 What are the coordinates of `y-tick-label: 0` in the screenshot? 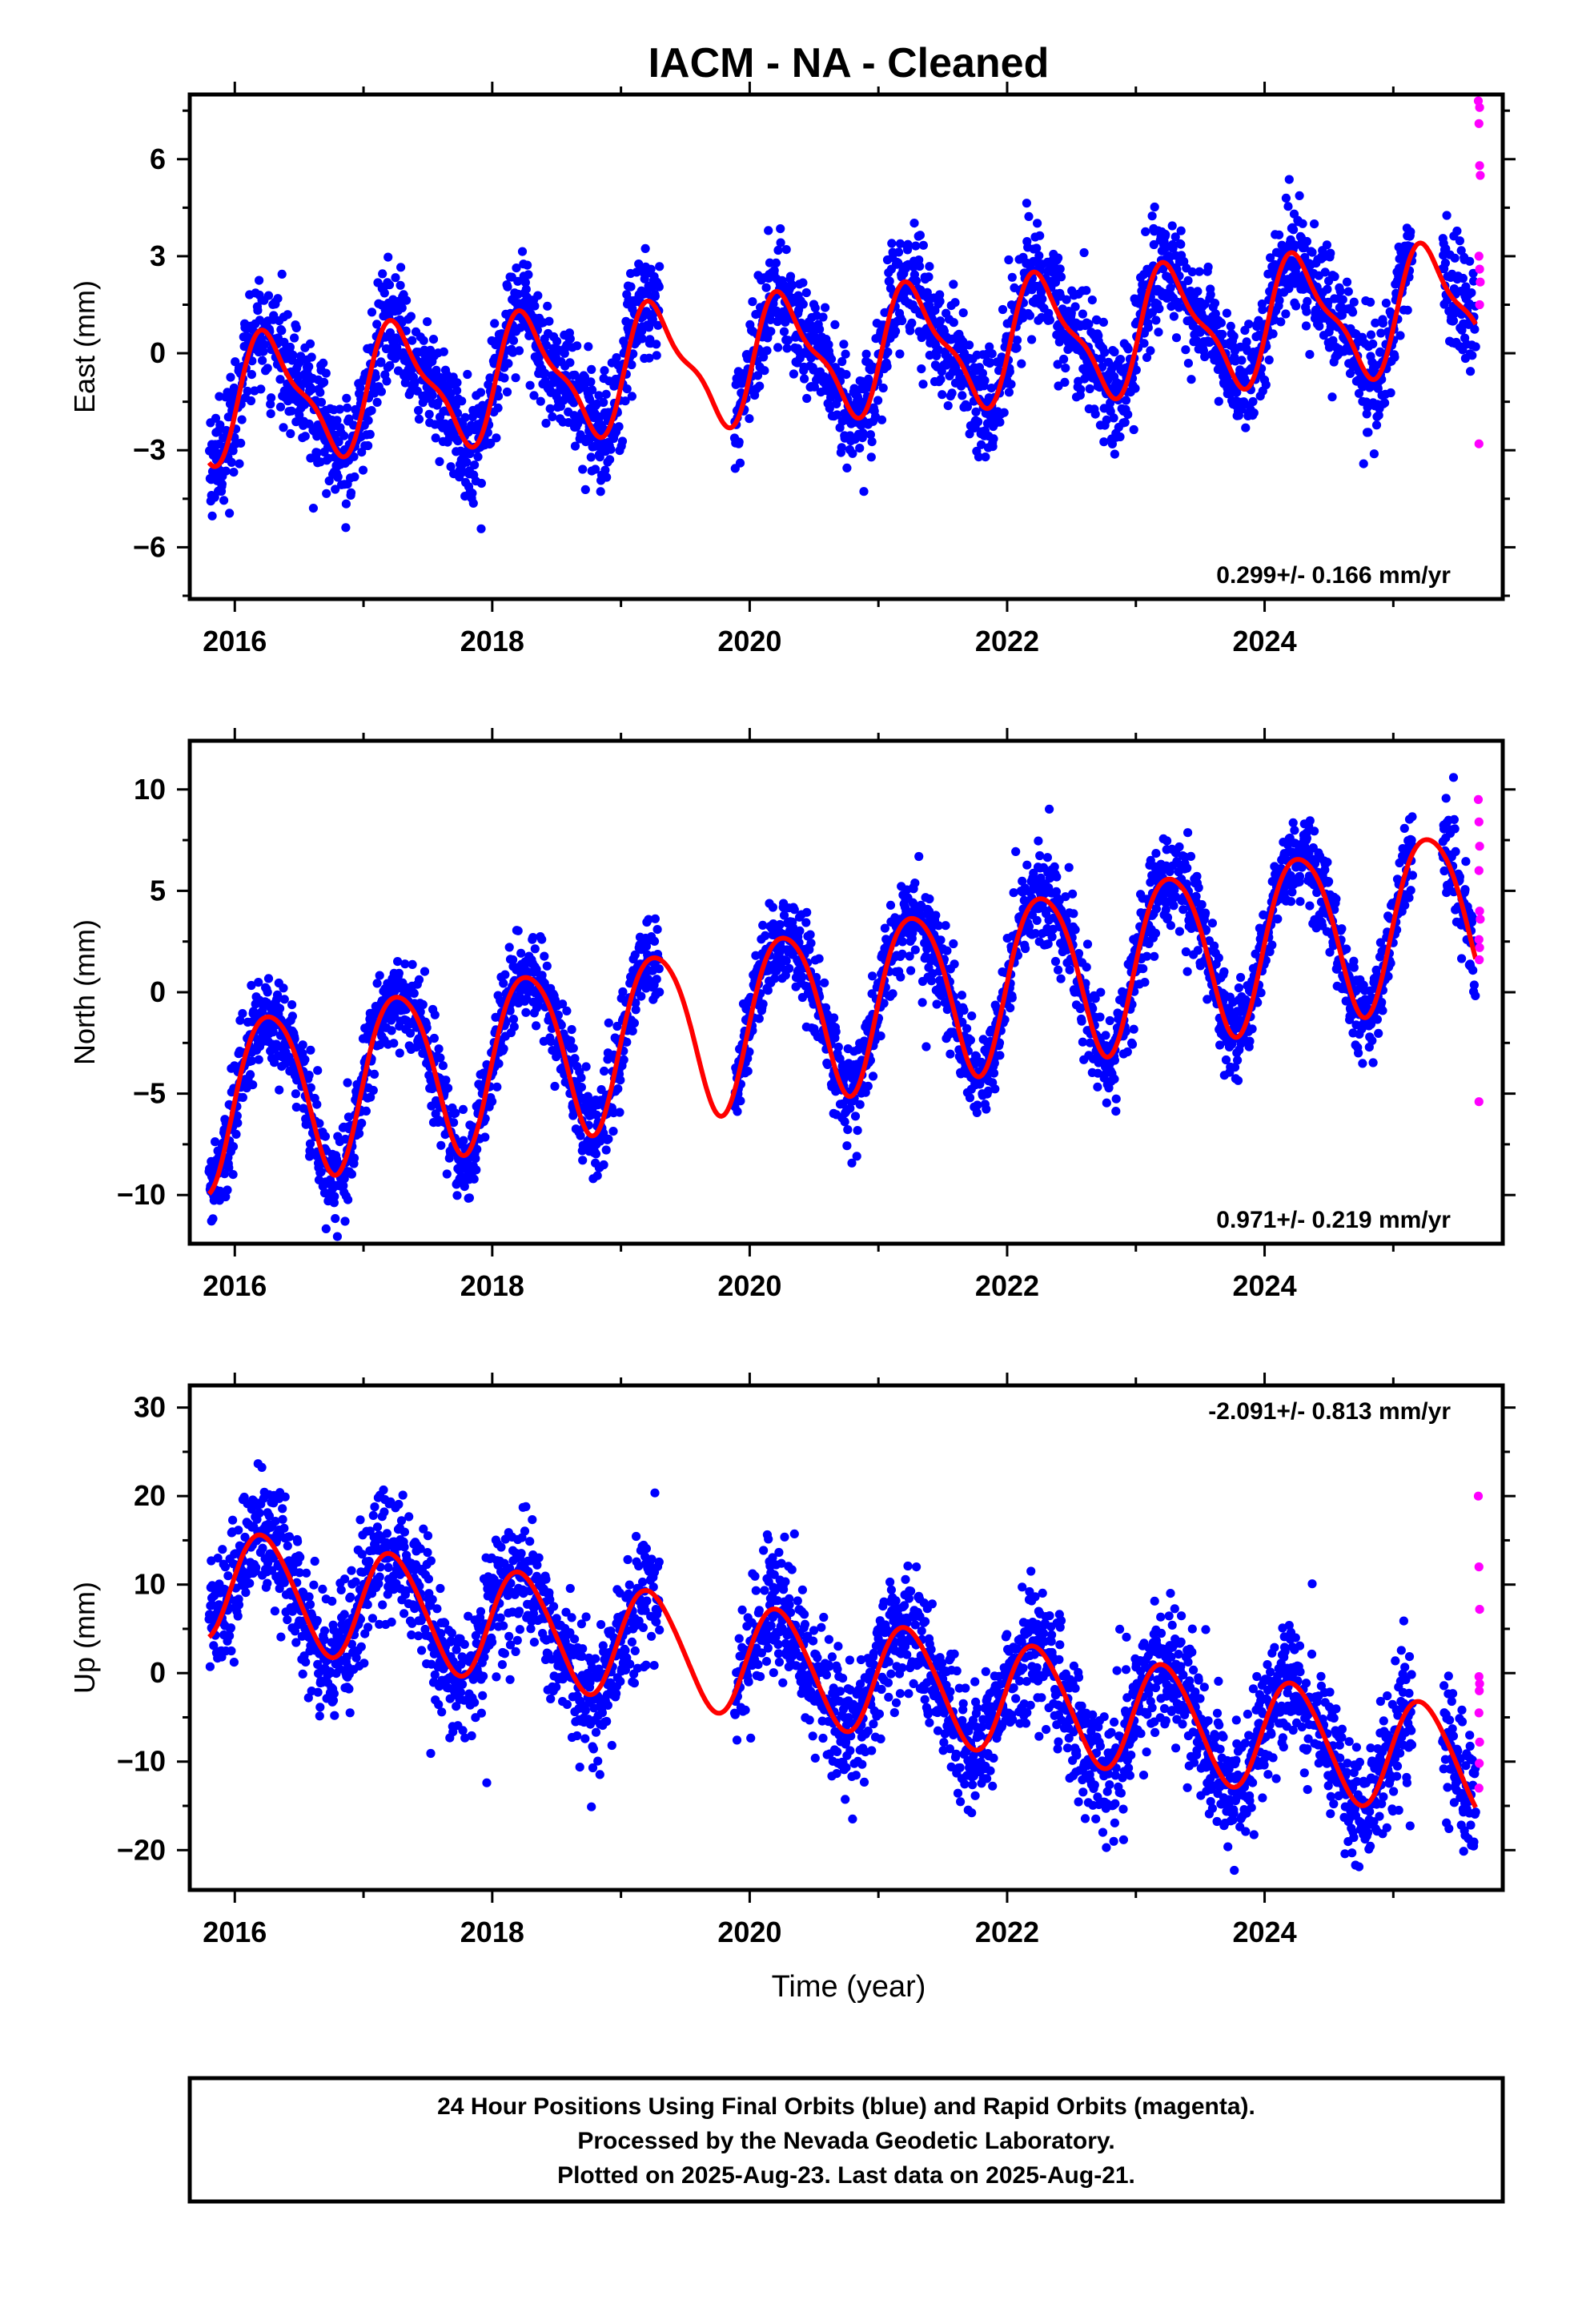 It's located at (158, 352).